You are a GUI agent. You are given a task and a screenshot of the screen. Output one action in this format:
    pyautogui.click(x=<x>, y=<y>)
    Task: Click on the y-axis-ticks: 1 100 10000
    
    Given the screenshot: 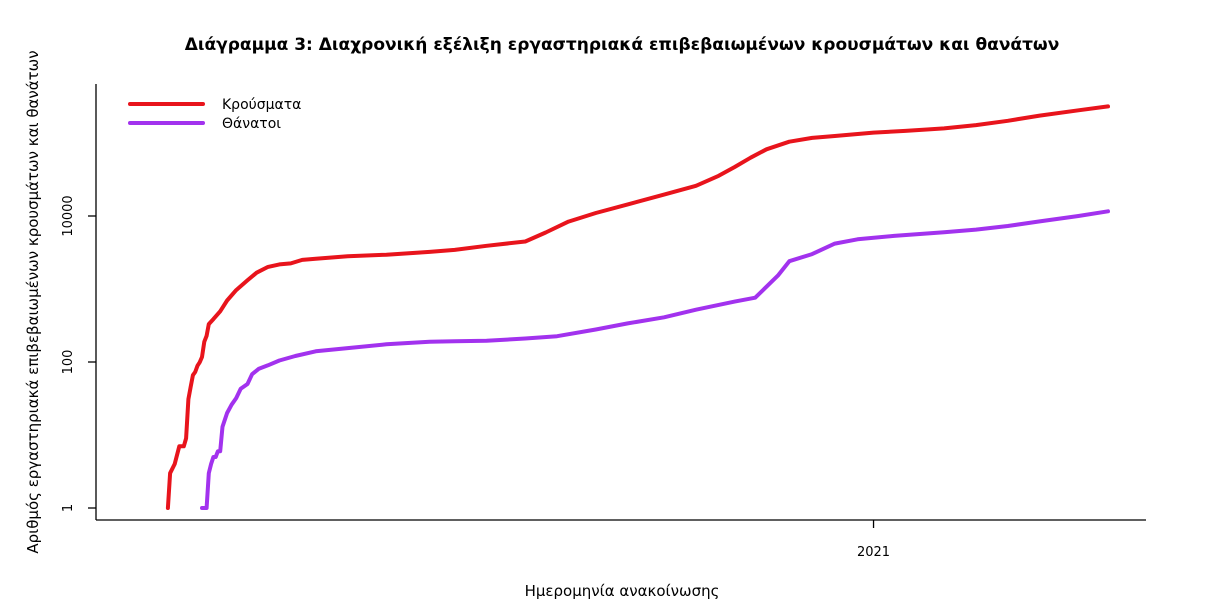 What is the action you would take?
    pyautogui.click(x=78, y=353)
    